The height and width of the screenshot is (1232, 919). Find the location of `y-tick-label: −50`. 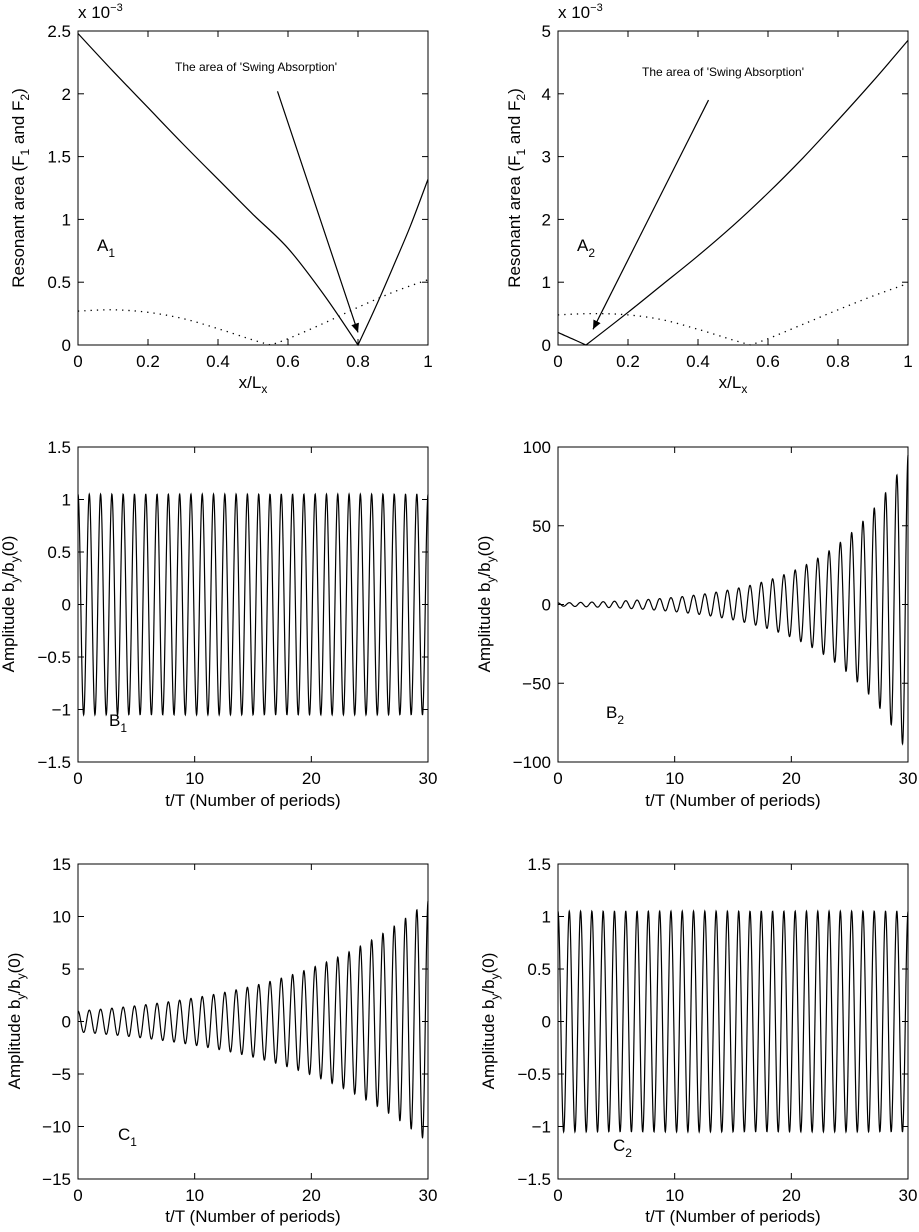

y-tick-label: −50 is located at coordinates (536, 683).